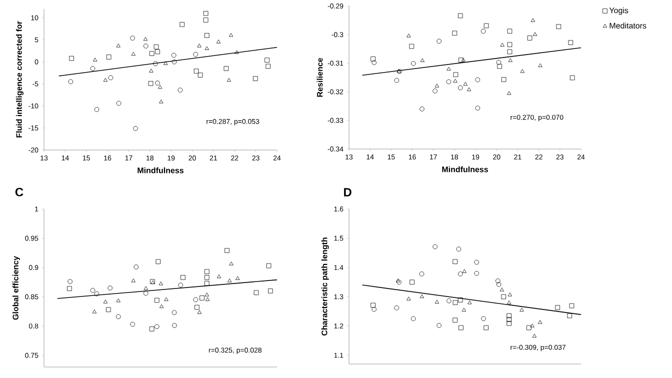 Image resolution: width=672 pixels, height=378 pixels. I want to click on y-axis-title: Global efficiency, so click(16, 288).